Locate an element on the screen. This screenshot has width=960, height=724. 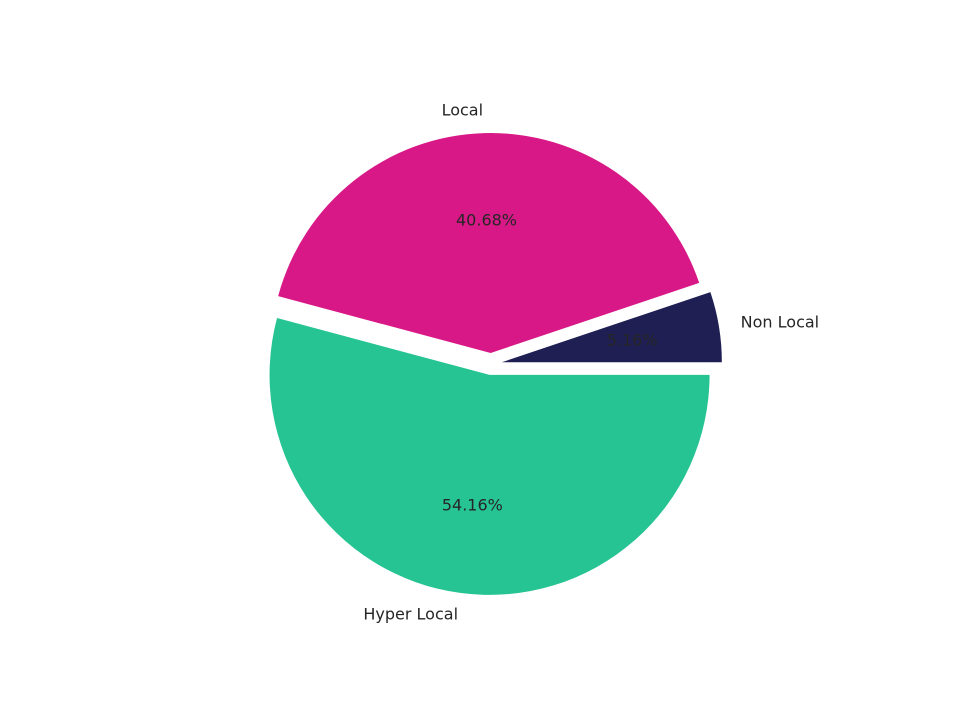
slice-label: Non Local is located at coordinates (780, 322).